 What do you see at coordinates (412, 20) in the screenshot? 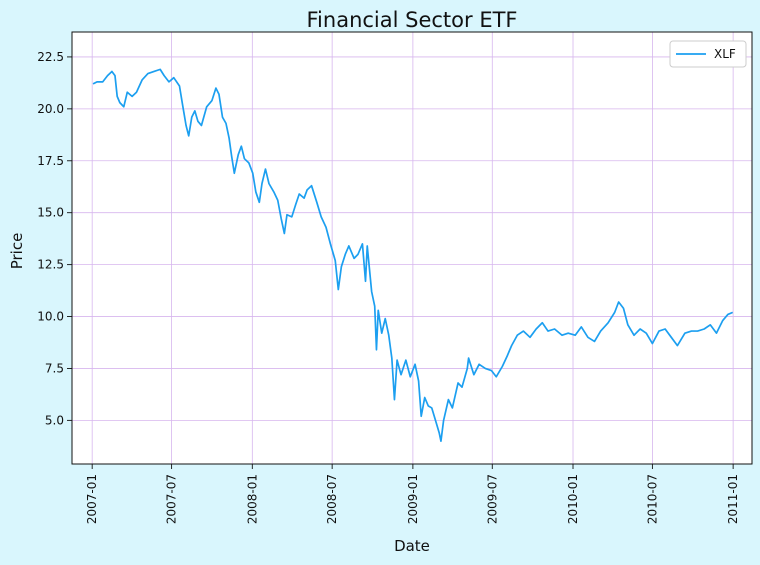
I see `chart-title: Financial Sector ETF` at bounding box center [412, 20].